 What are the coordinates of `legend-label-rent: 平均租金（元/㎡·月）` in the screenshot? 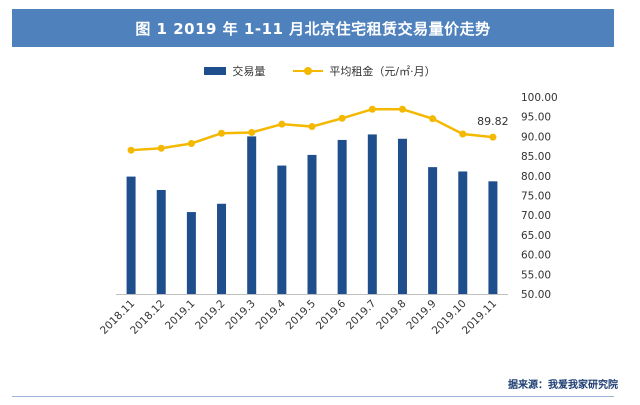 It's located at (382, 71).